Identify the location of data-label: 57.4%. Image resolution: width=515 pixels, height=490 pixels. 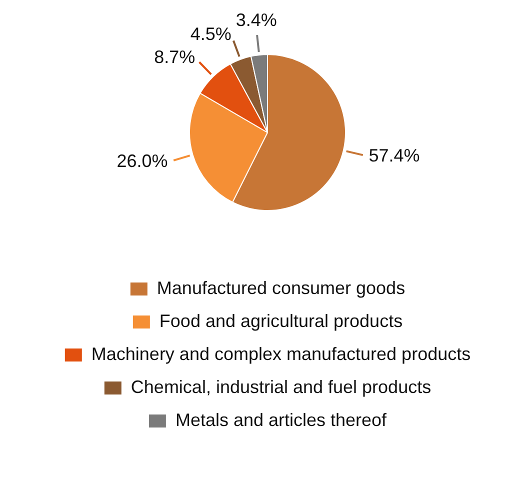
(394, 155).